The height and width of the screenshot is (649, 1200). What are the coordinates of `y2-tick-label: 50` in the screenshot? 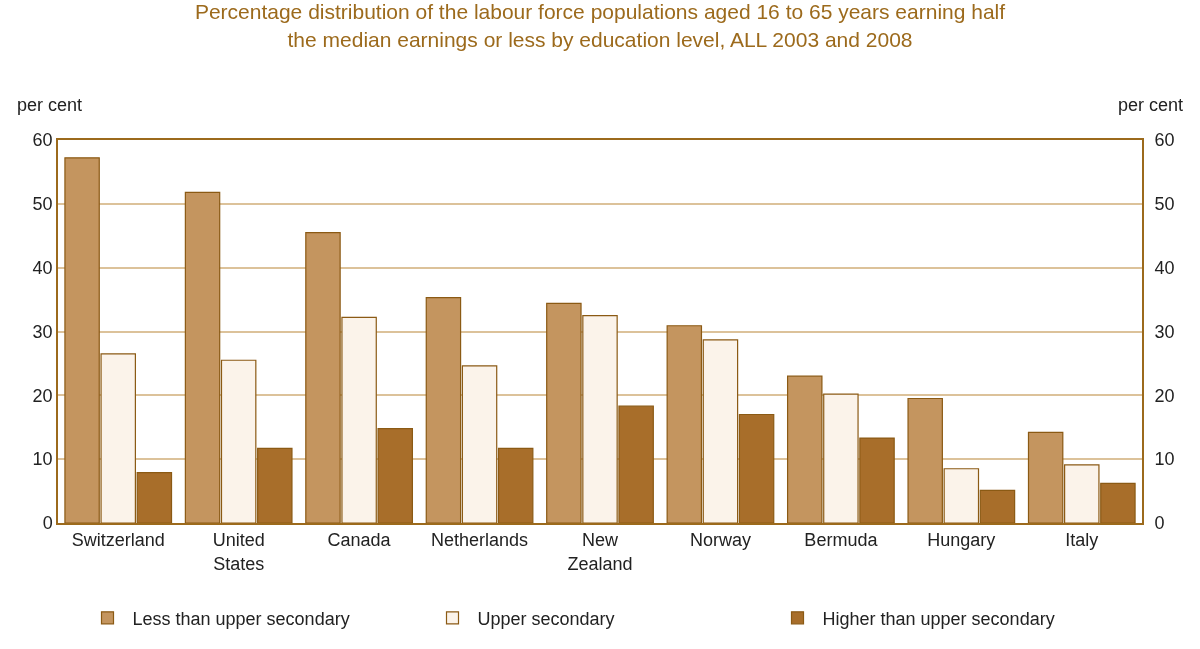 It's located at (1164, 204).